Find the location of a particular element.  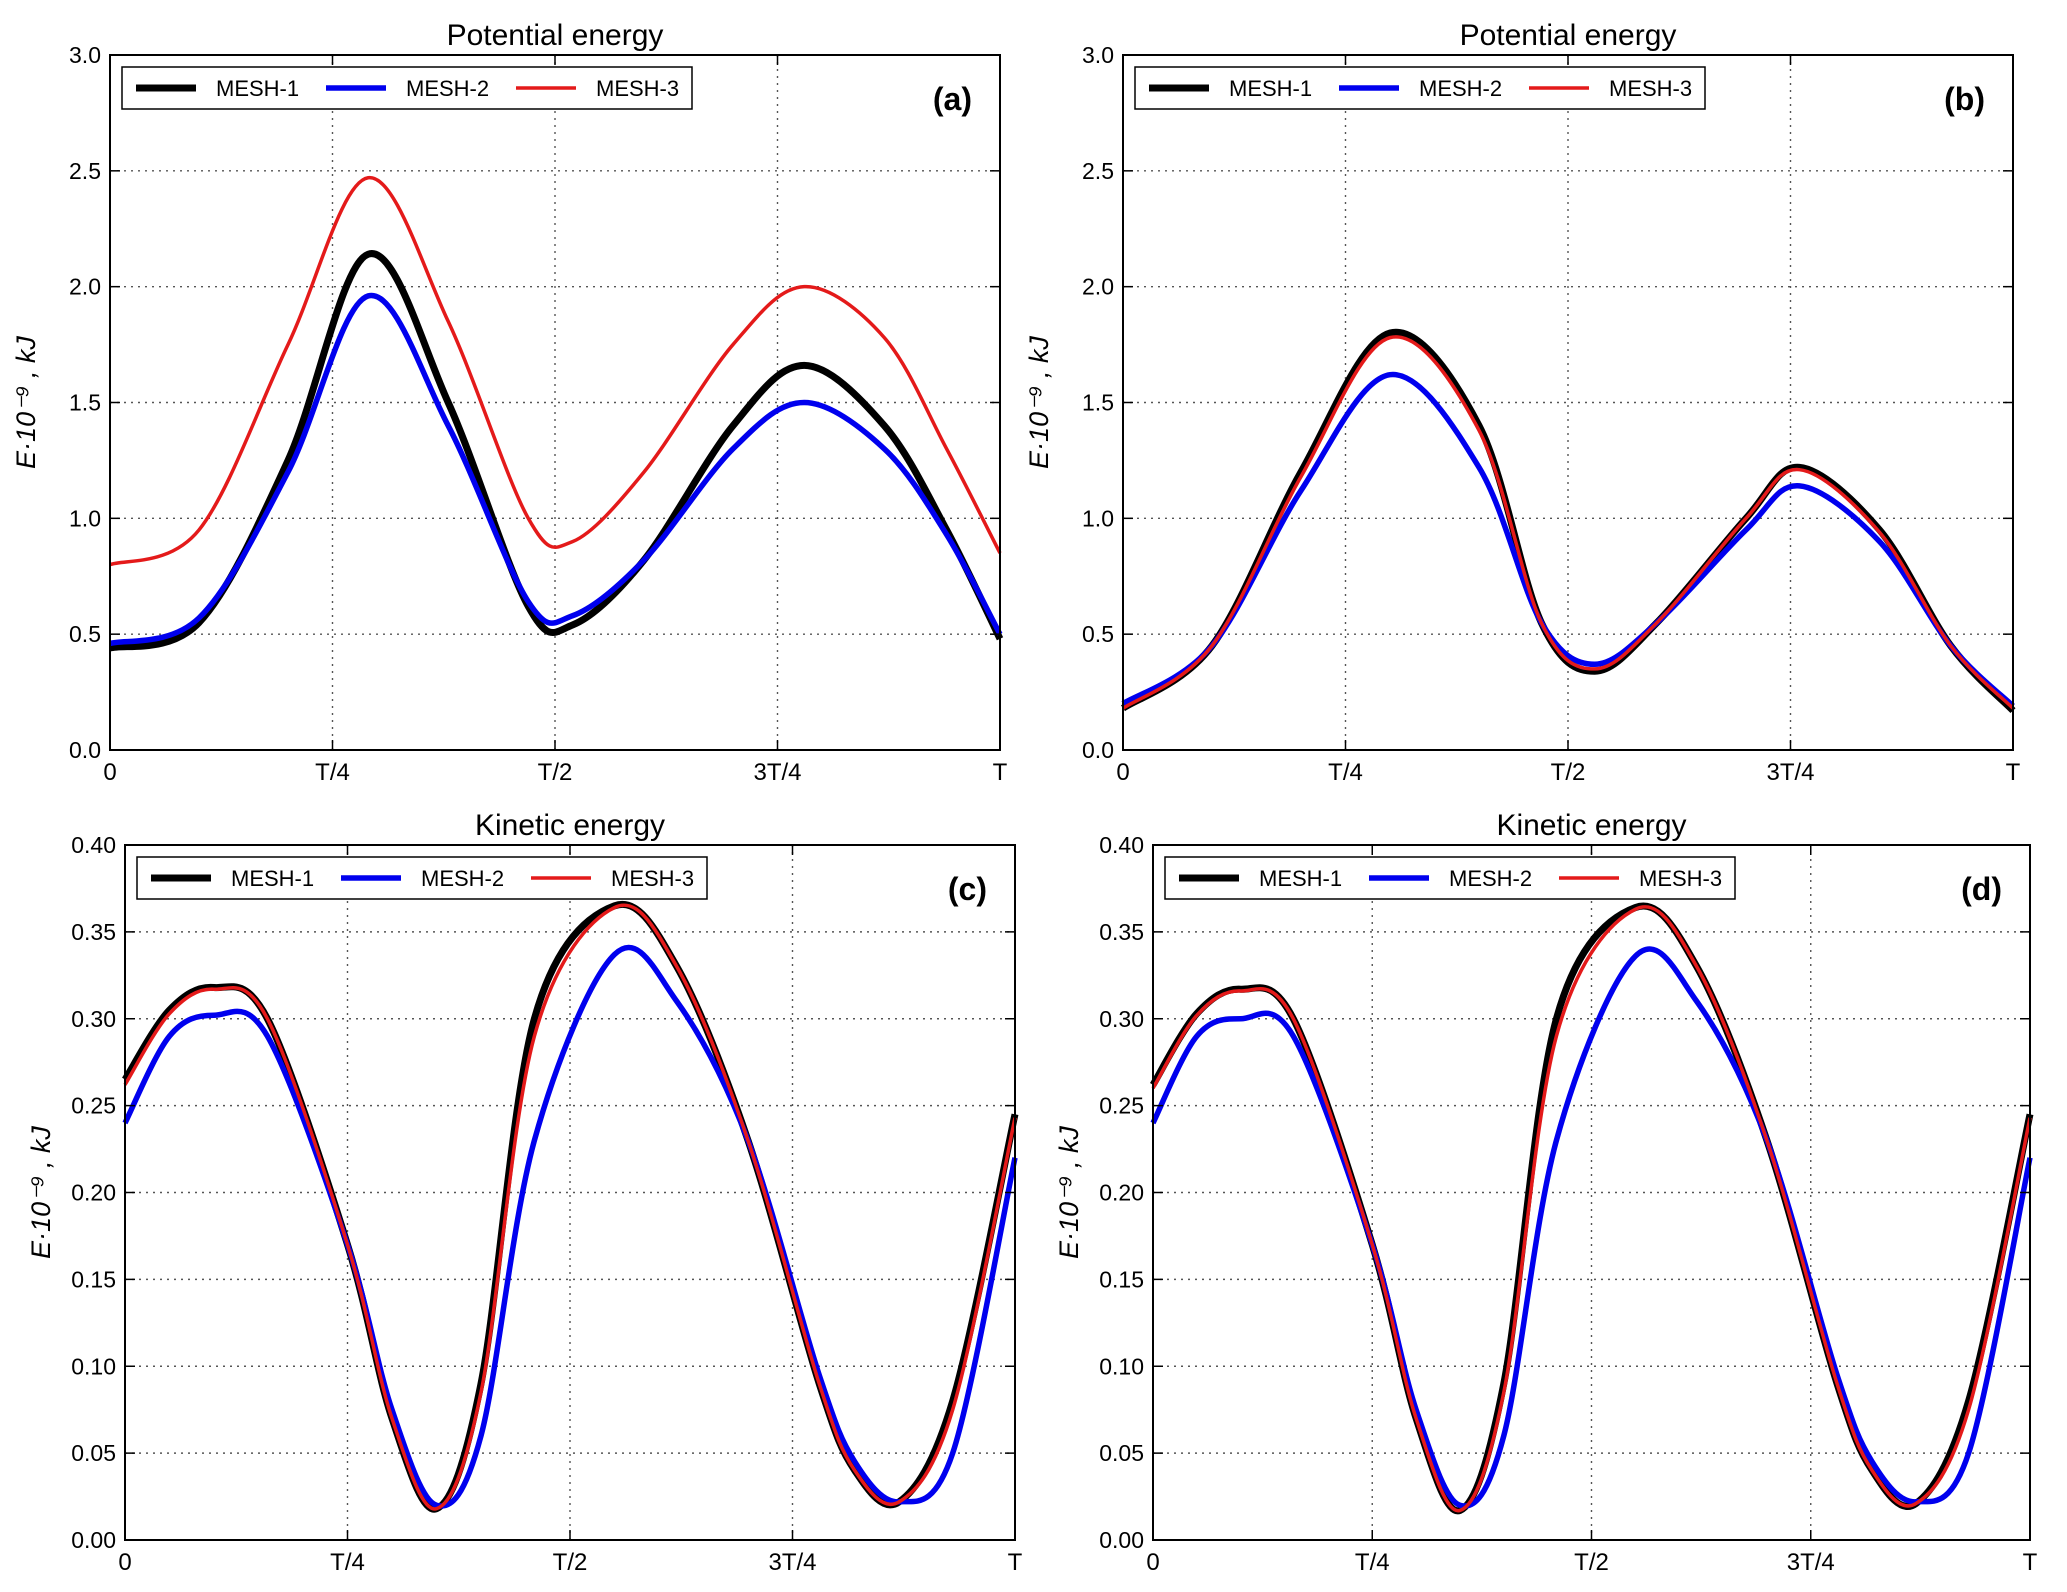

panel-label: (b) is located at coordinates (1964, 99).